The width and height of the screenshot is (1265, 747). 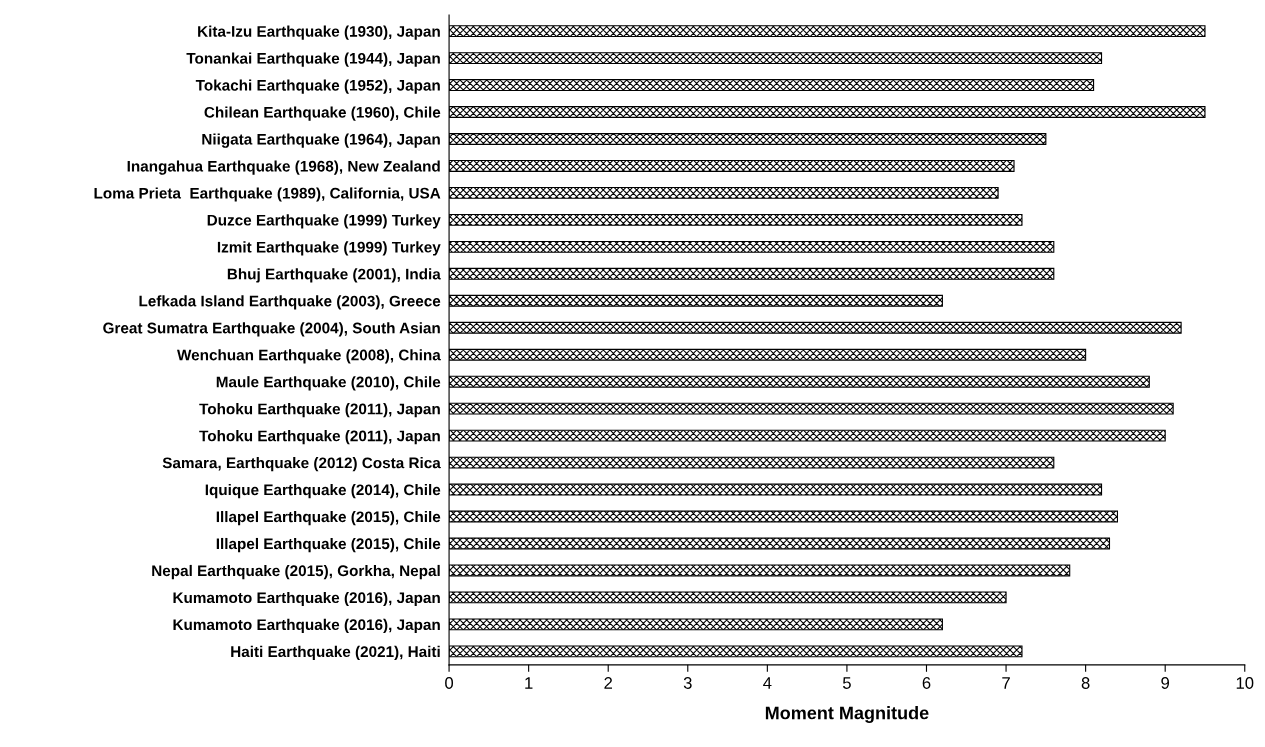 What do you see at coordinates (290, 302) in the screenshot?
I see `y-tick-label: Lefkada Island Earthquake (2003), Greece` at bounding box center [290, 302].